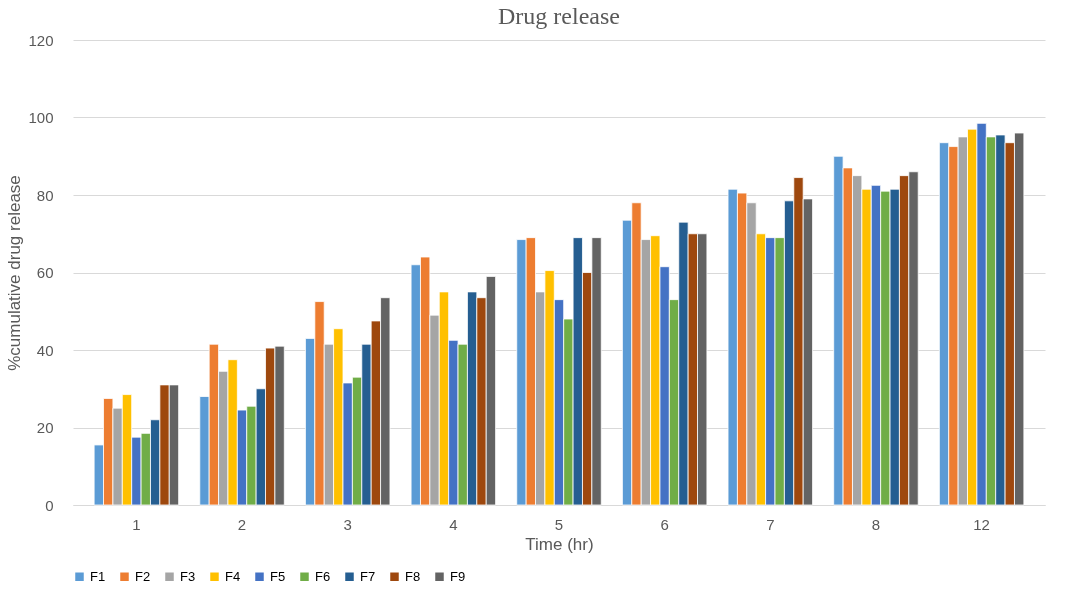 The width and height of the screenshot is (1075, 611). Describe the element at coordinates (278, 576) in the screenshot. I see `legend-label: F5` at that location.